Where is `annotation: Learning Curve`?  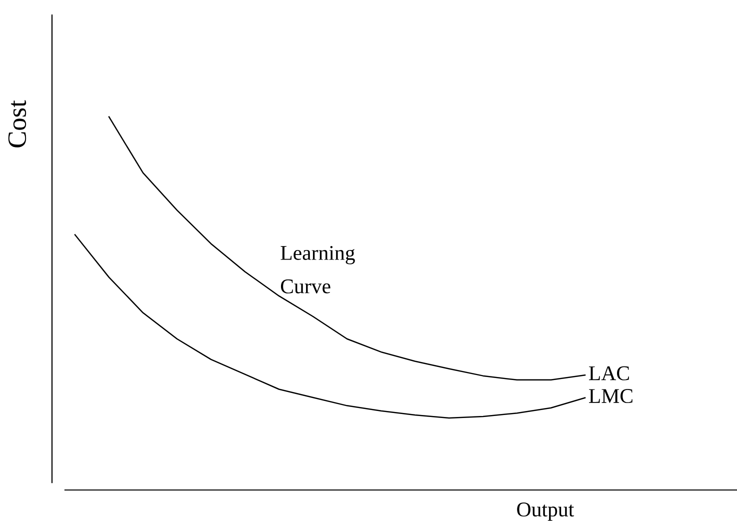 annotation: Learning Curve is located at coordinates (317, 270).